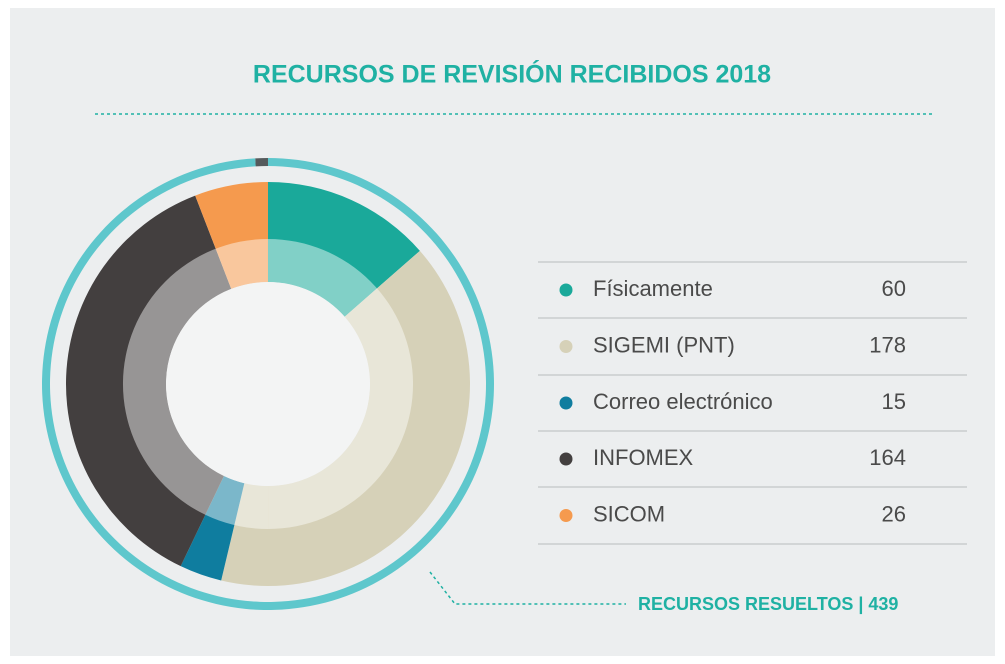 This screenshot has width=1005, height=664. I want to click on legend-label: INFOMEX, so click(643, 457).